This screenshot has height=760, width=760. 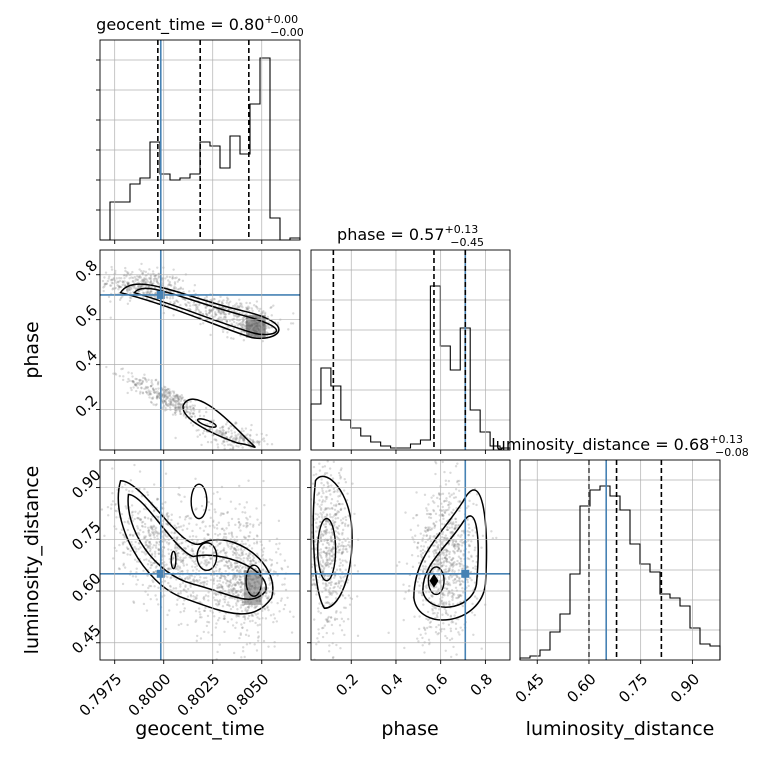 I want to click on panel-luminosity-distance-vs-geocent-time-ytick-label-1: 0.60, so click(x=86, y=587).